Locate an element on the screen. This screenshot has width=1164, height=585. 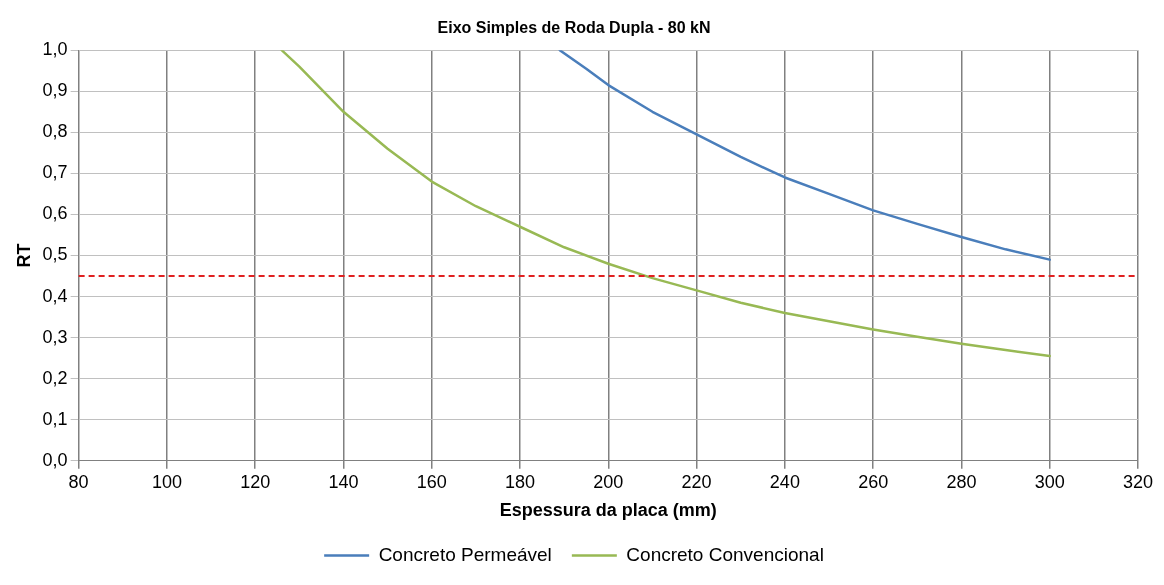
y-tick-label: 0,0 is located at coordinates (55, 459).